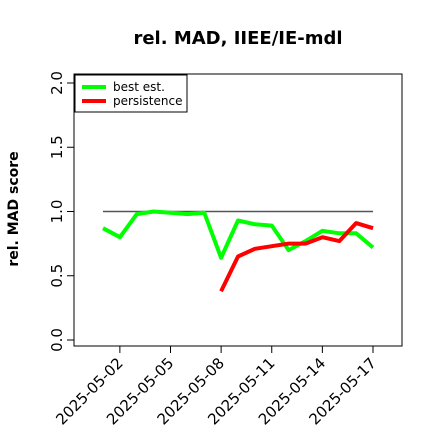 The image size is (440, 440). I want to click on y-tick-label: 0.0, so click(57, 340).